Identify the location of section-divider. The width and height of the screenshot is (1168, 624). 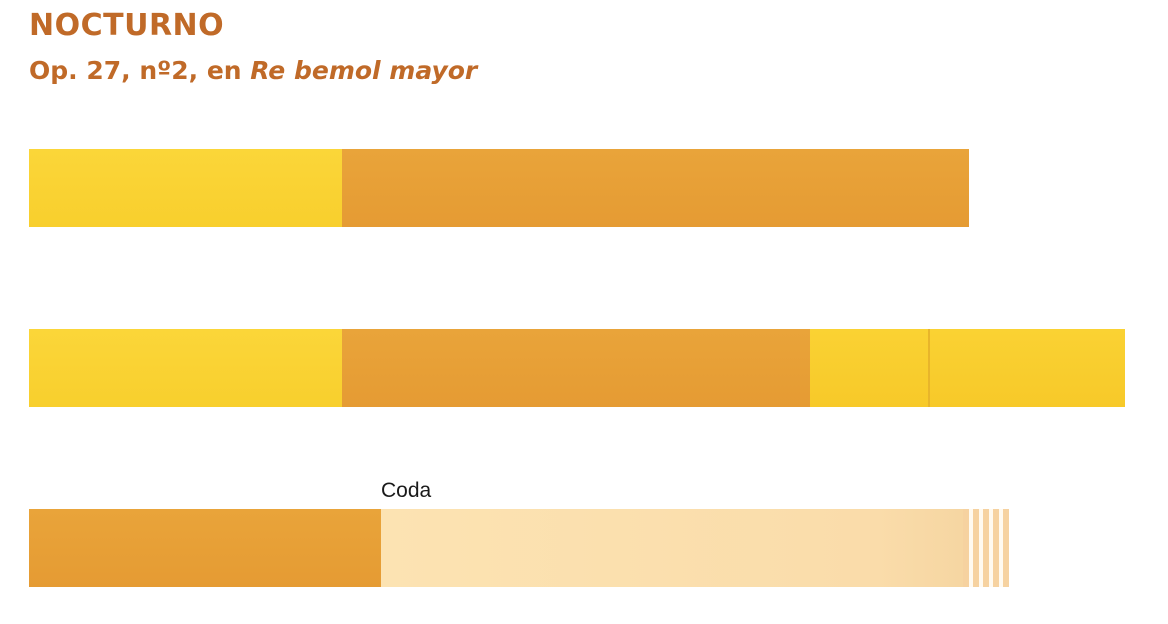
(929, 368).